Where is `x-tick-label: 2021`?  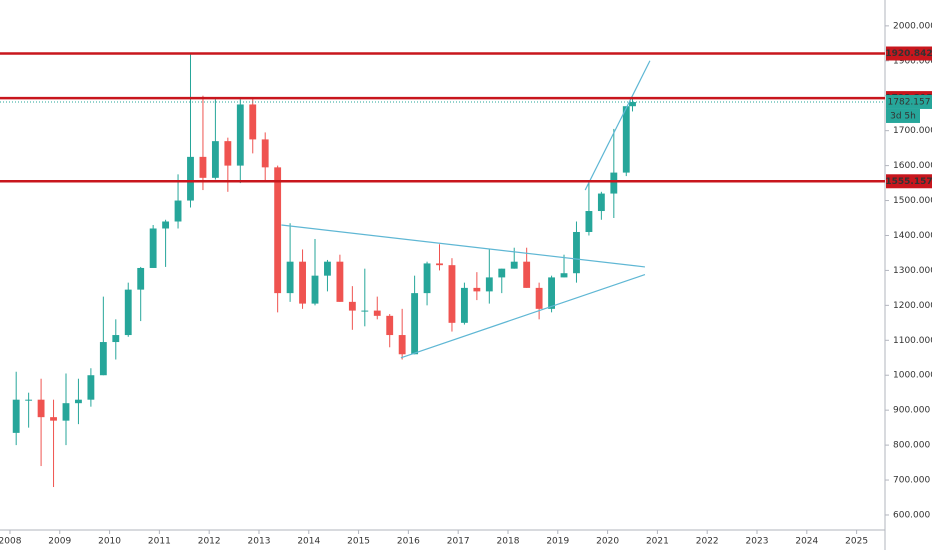 x-tick-label: 2021 is located at coordinates (657, 542).